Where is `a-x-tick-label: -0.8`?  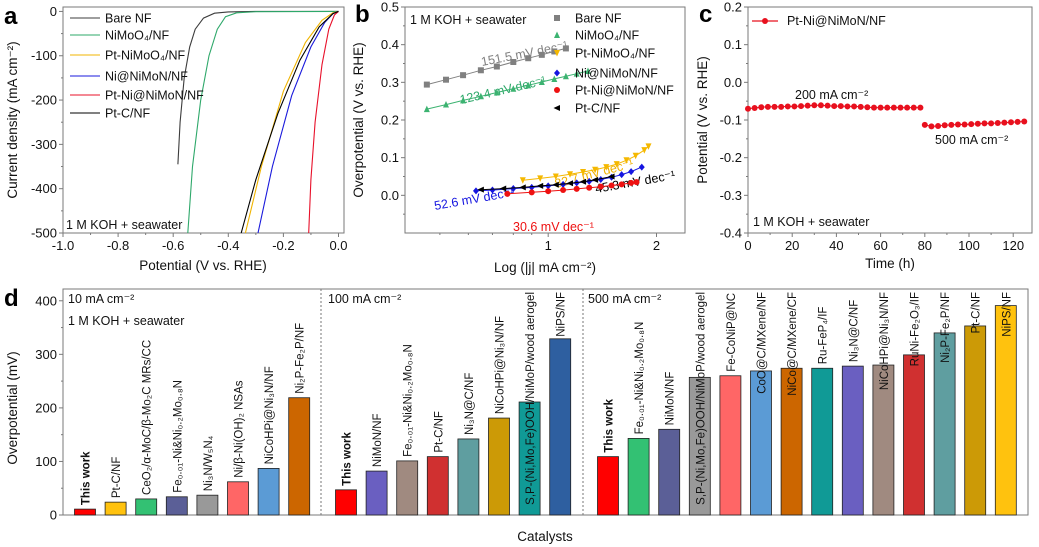
a-x-tick-label: -0.8 is located at coordinates (118, 245).